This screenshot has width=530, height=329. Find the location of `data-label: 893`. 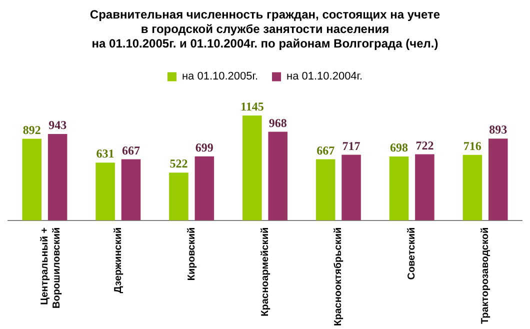

data-label: 893 is located at coordinates (498, 129).